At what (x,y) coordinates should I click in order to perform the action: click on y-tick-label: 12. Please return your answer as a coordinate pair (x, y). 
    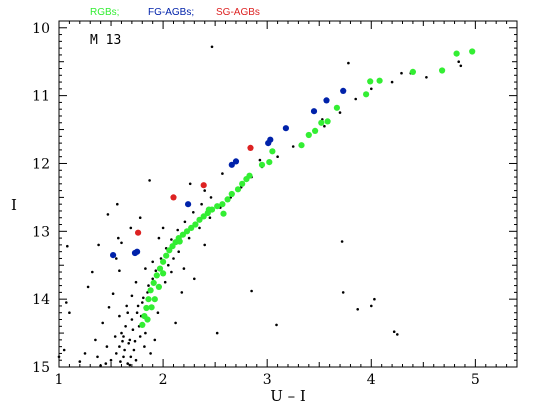
    Looking at the image, I should click on (41, 164).